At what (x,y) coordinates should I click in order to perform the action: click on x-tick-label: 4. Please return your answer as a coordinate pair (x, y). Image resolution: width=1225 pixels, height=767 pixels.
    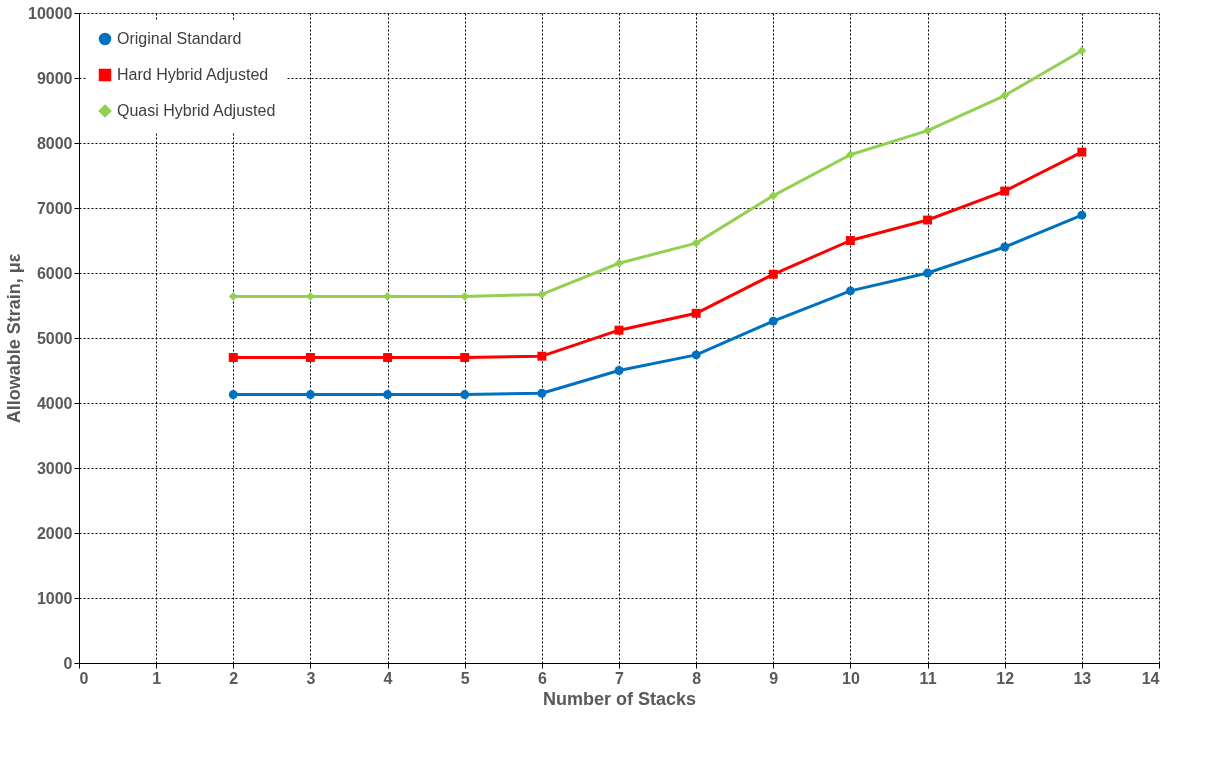
    Looking at the image, I should click on (388, 678).